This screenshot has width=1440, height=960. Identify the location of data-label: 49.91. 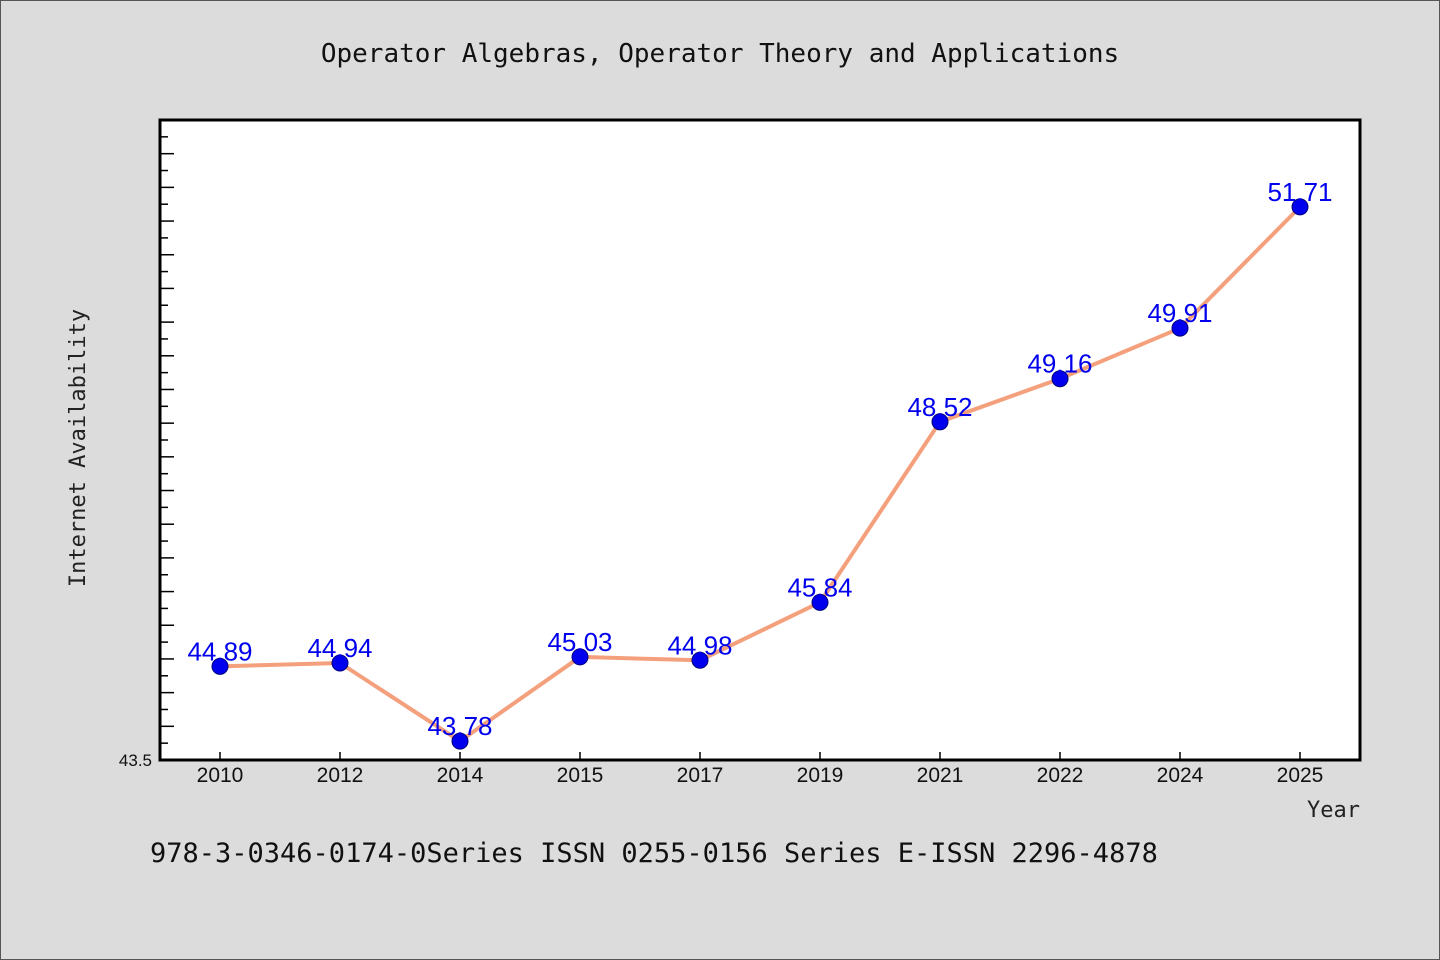
(1179, 313).